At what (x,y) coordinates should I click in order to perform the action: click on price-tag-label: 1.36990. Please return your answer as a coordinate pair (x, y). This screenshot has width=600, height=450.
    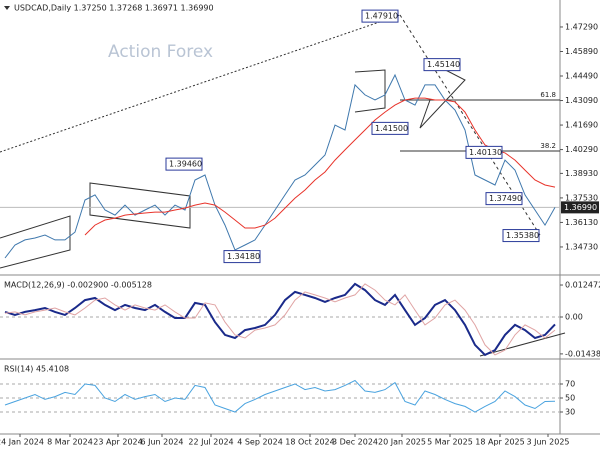
    Looking at the image, I should click on (580, 207).